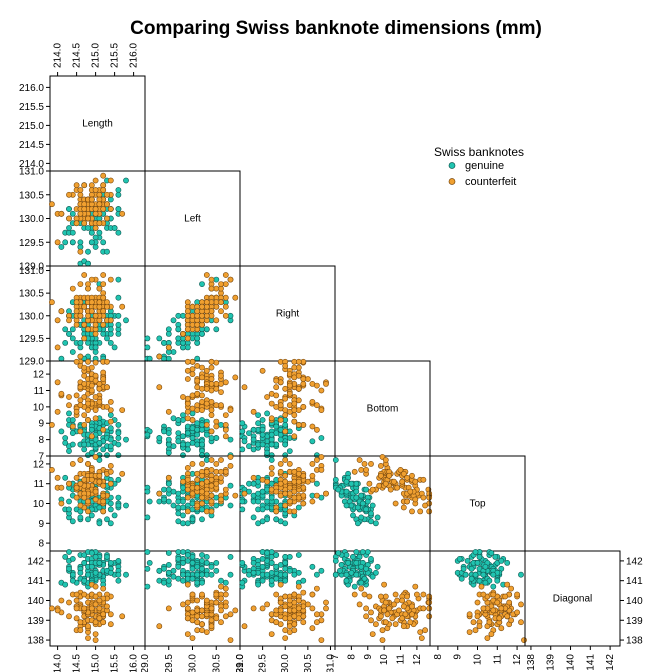 The width and height of the screenshot is (672, 672). Describe the element at coordinates (634, 601) in the screenshot. I see `right-axis-diagonal-tick-label: 140` at that location.